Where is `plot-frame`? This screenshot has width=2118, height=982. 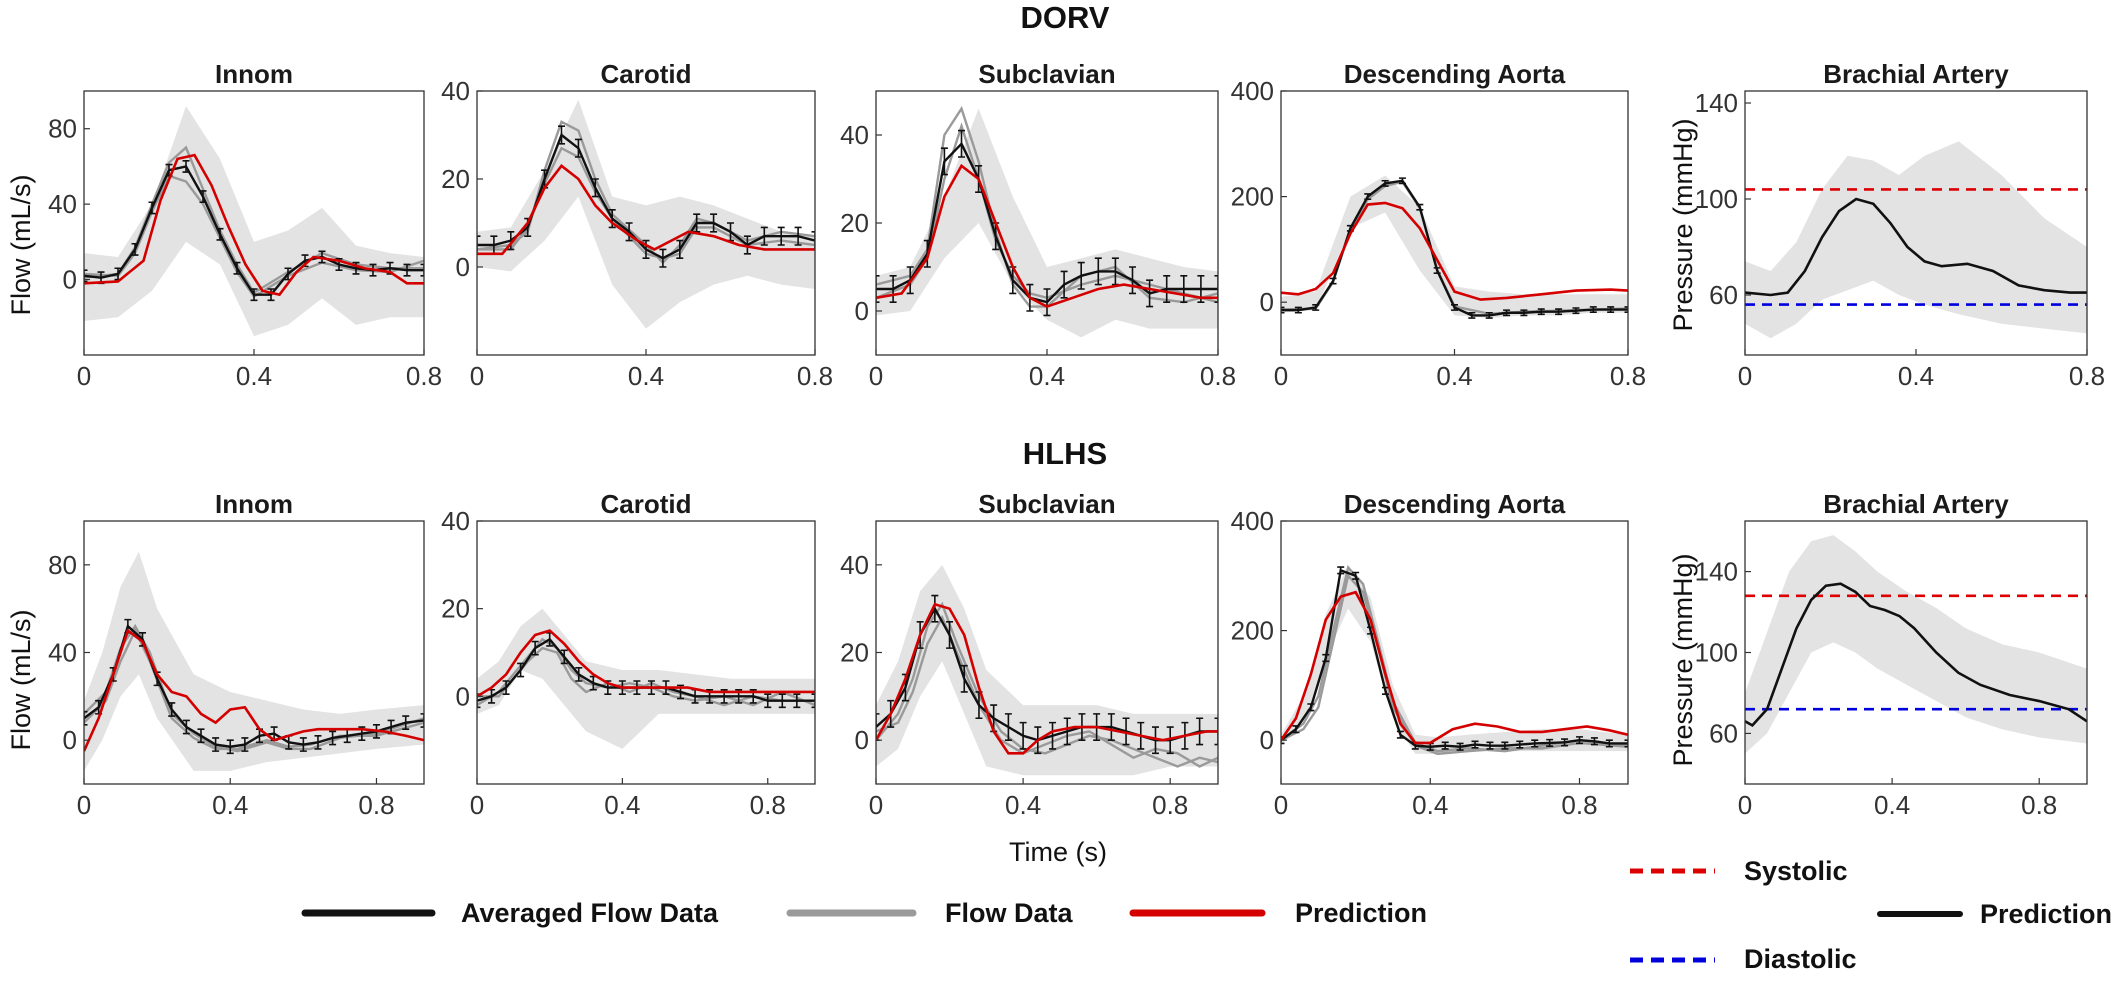 plot-frame is located at coordinates (646, 652).